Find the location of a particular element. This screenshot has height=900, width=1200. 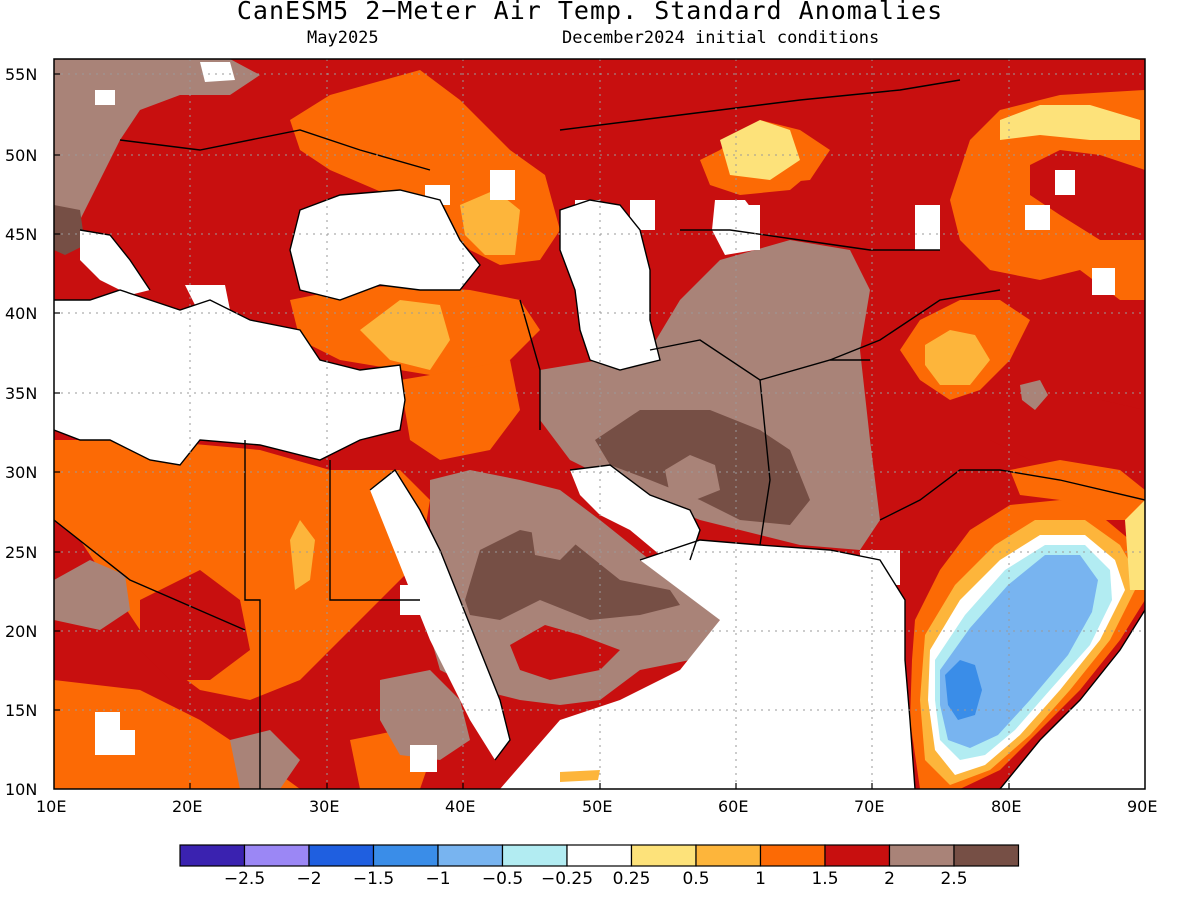

lat-label: 55N is located at coordinates (21, 74).